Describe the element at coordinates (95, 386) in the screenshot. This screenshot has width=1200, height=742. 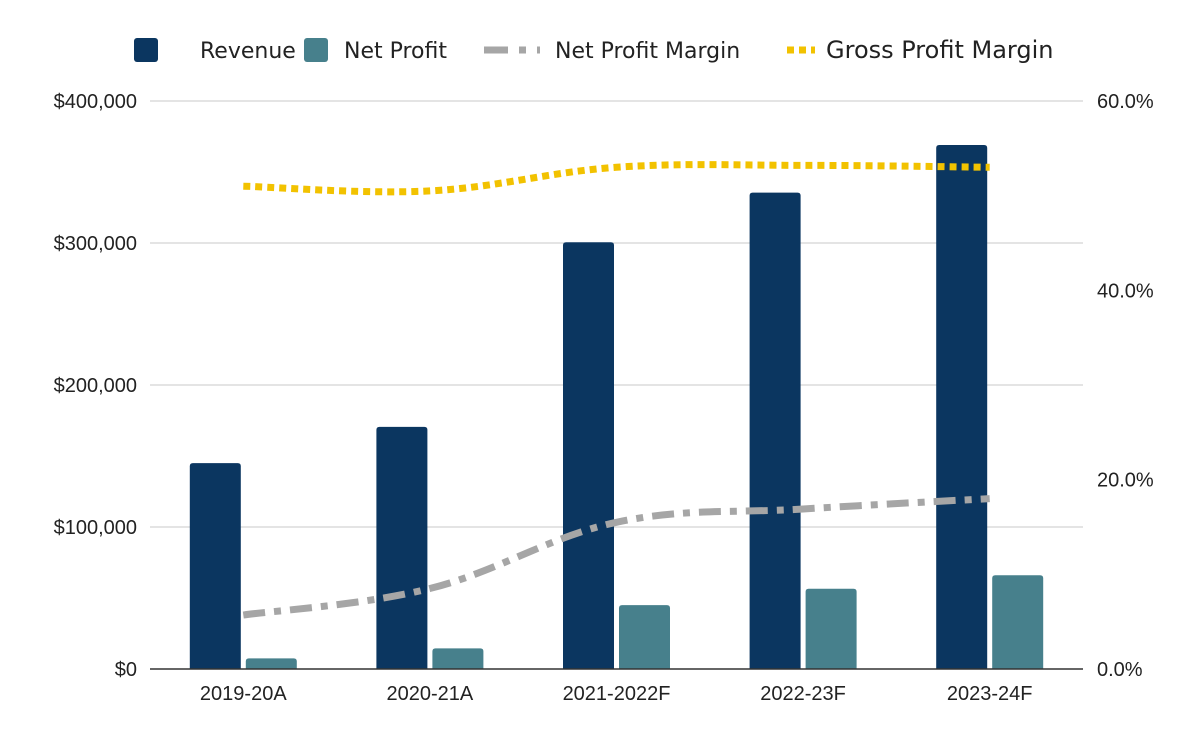
I see `y-left-tick-label: $200,000` at that location.